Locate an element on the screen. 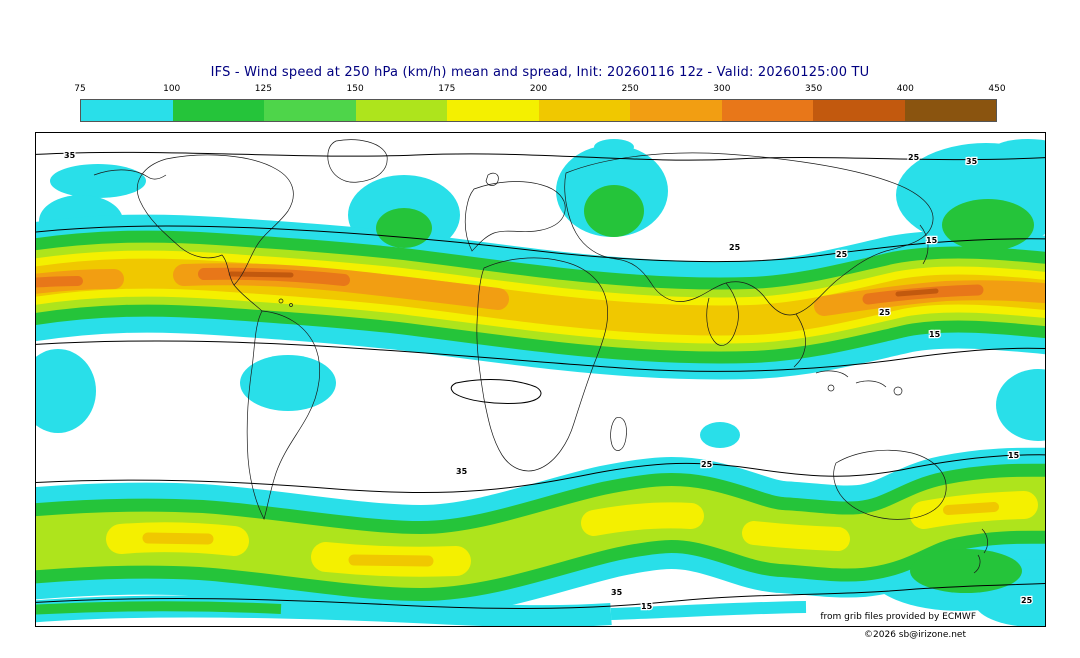 The height and width of the screenshot is (658, 1080). bottom-strip-green is located at coordinates (159, 608).